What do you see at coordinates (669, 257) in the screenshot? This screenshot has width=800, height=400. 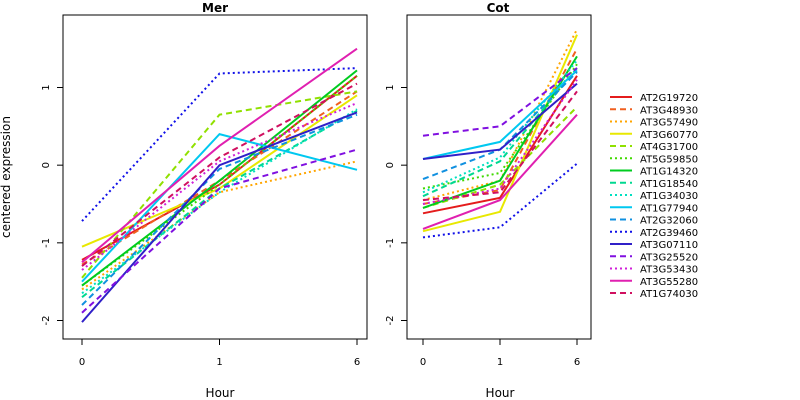 I see `legend-label: AT3G25520` at bounding box center [669, 257].